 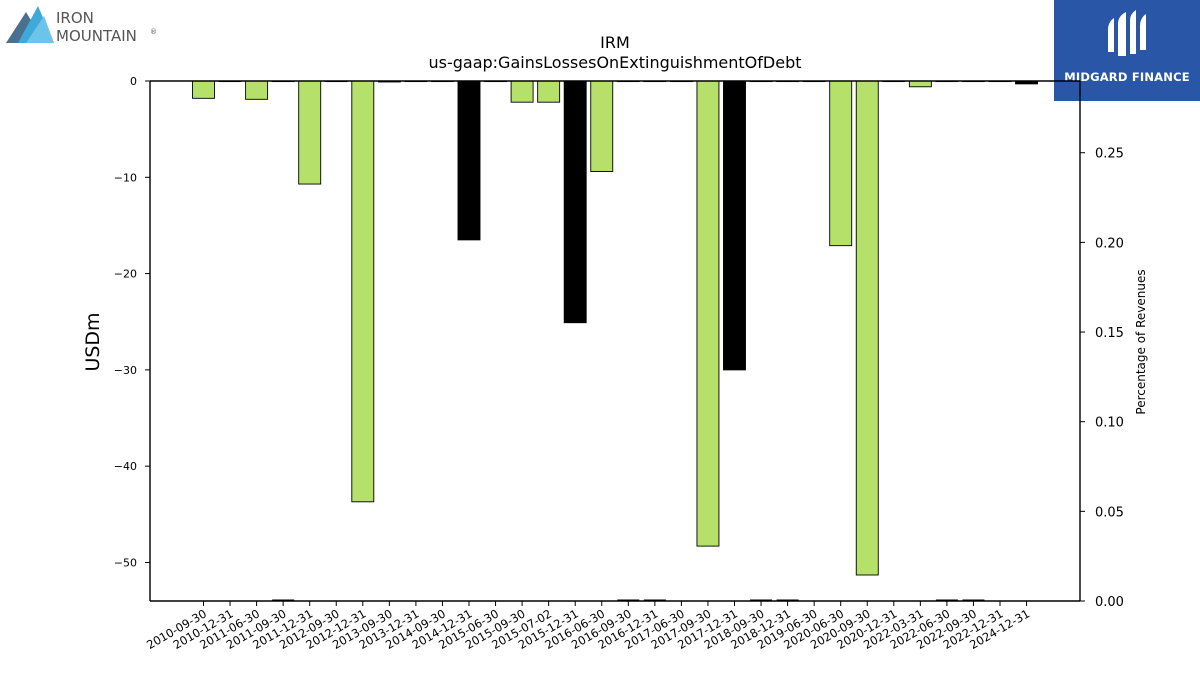 I want to click on y-tick-label: −30, so click(x=125, y=370).